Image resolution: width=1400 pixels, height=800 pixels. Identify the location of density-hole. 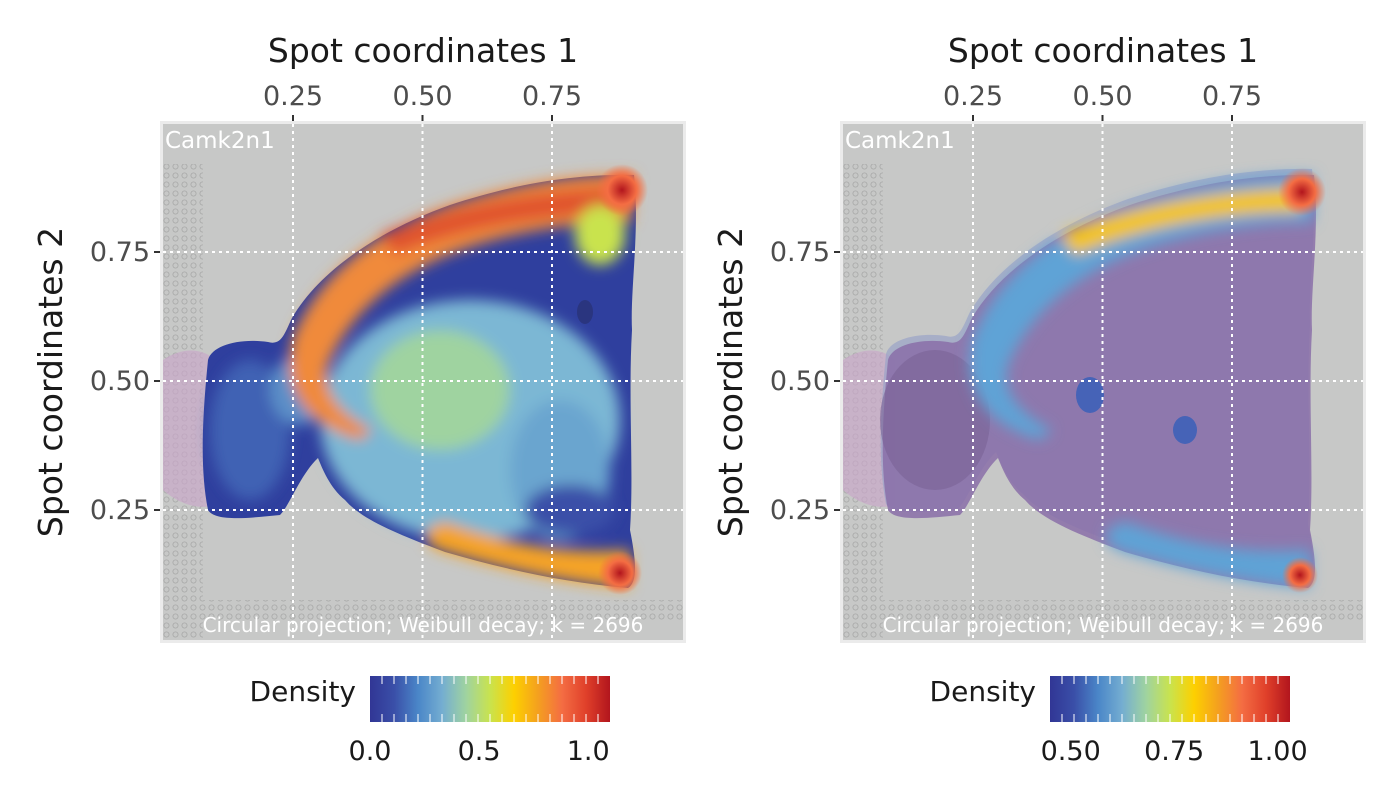
(585, 312).